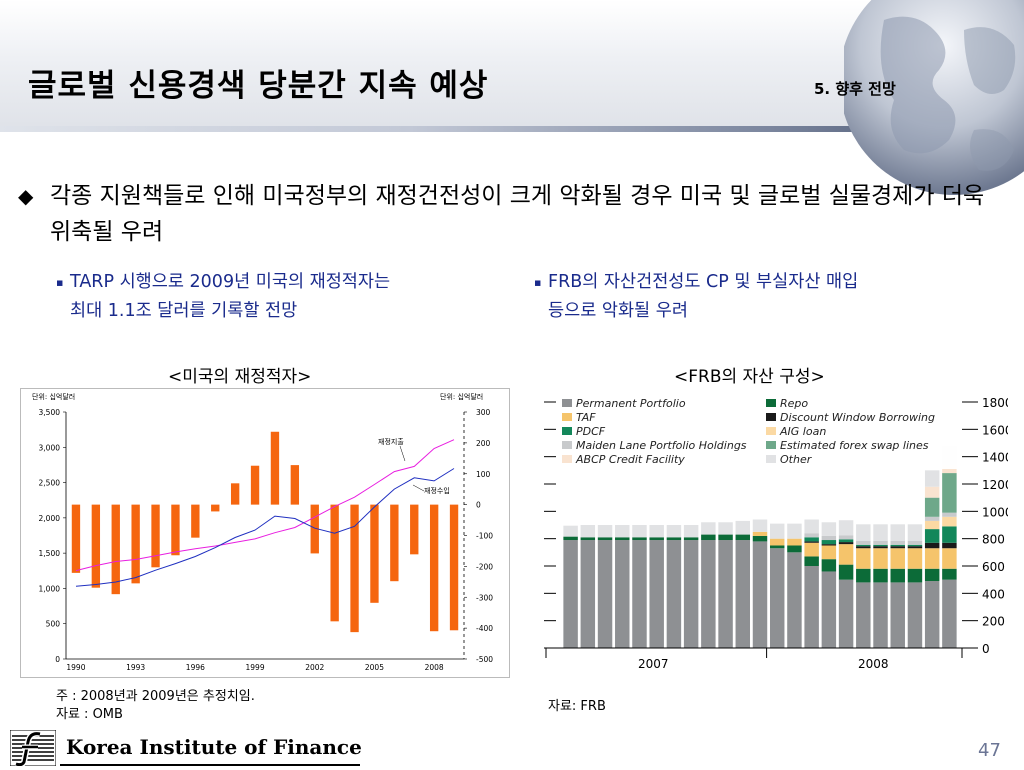 This screenshot has width=1024, height=770. I want to click on y-tick-label: 1200, so click(995, 485).